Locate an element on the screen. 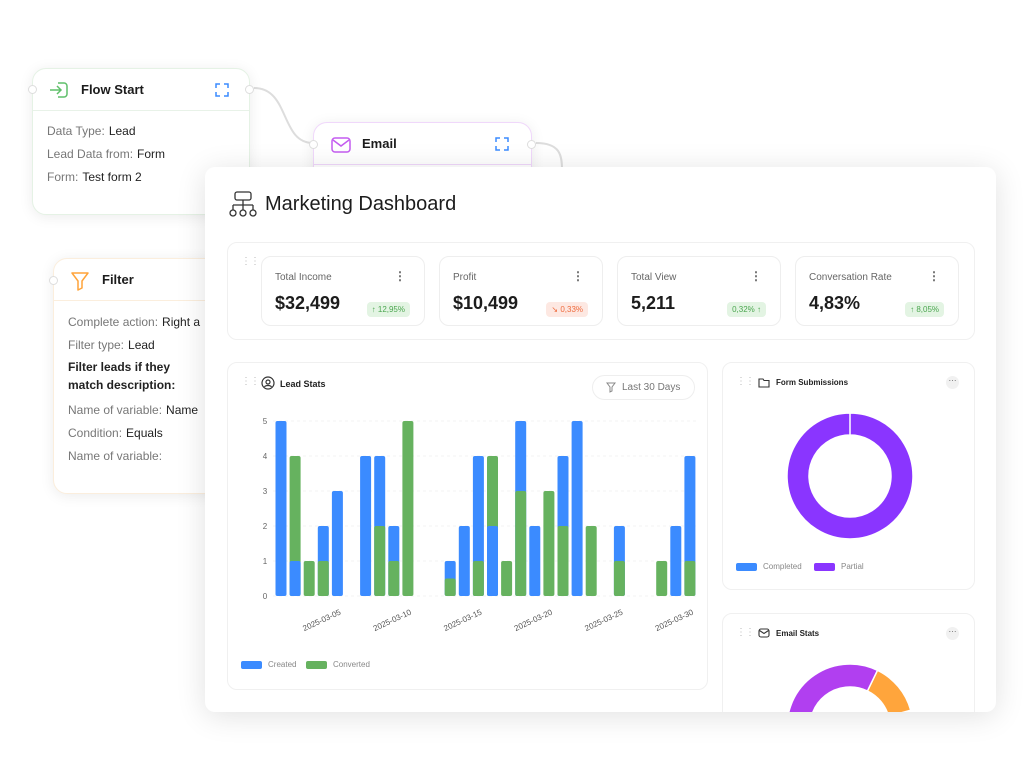  node-header: Flow Start is located at coordinates (141, 90).